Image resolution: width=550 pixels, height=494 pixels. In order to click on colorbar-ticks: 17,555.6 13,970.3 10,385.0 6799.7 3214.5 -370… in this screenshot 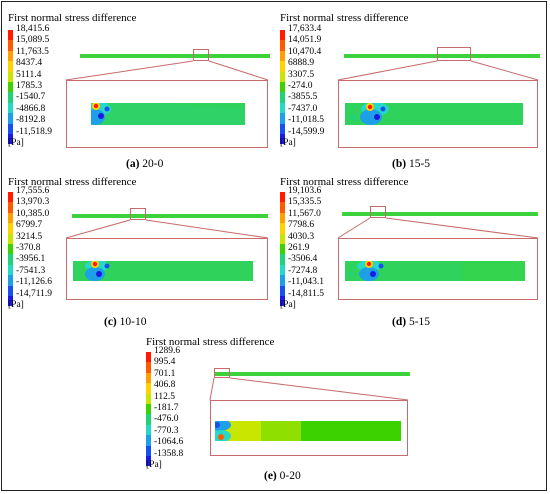, I will do `click(34, 243)`.